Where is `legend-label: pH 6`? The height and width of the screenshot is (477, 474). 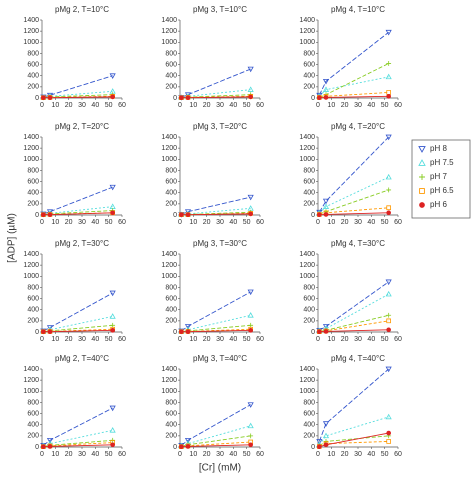 legend-label: pH 6 is located at coordinates (438, 204).